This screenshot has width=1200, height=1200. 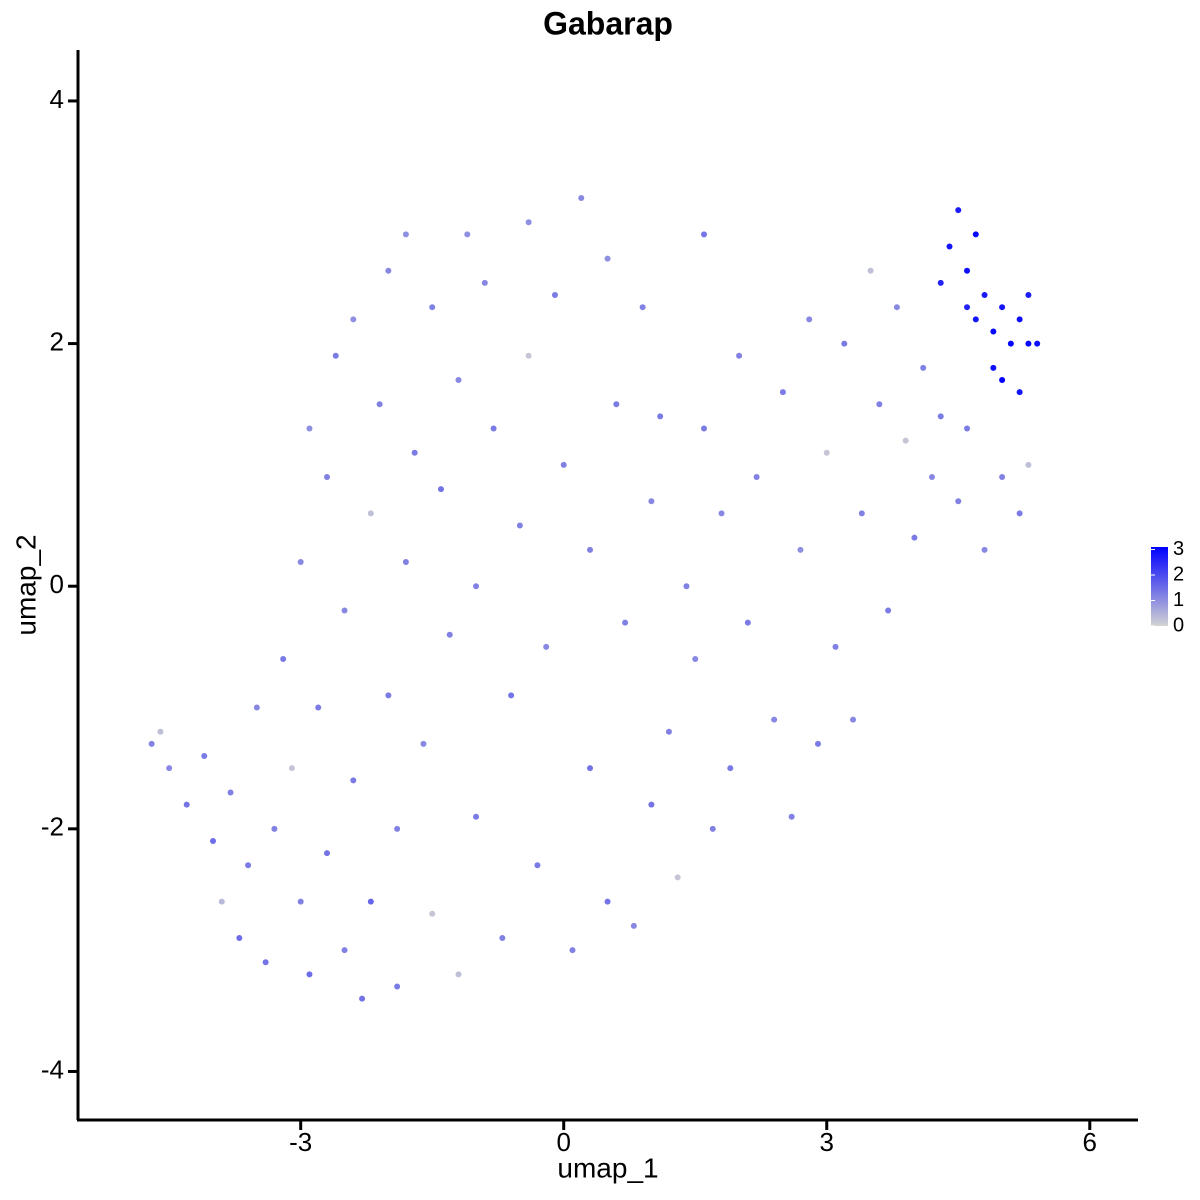 What do you see at coordinates (607, 1167) in the screenshot?
I see `x-axis-title: umap_1` at bounding box center [607, 1167].